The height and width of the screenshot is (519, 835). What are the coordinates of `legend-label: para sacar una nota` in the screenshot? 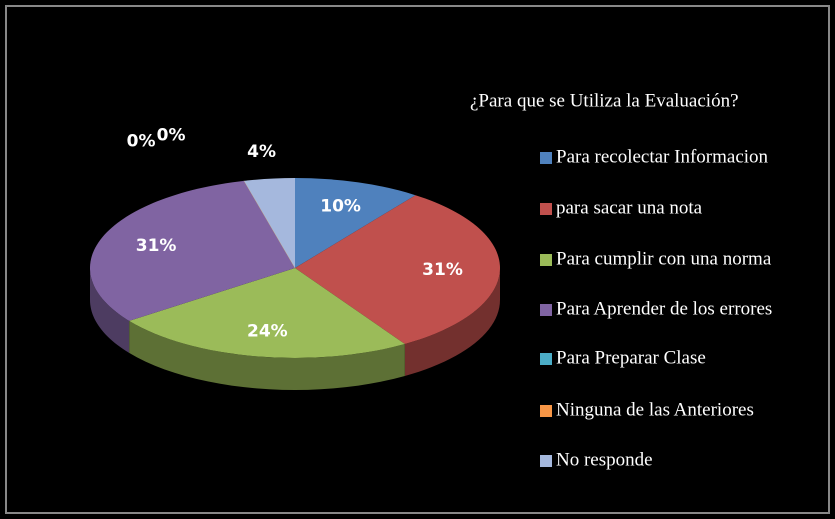 It's located at (629, 207).